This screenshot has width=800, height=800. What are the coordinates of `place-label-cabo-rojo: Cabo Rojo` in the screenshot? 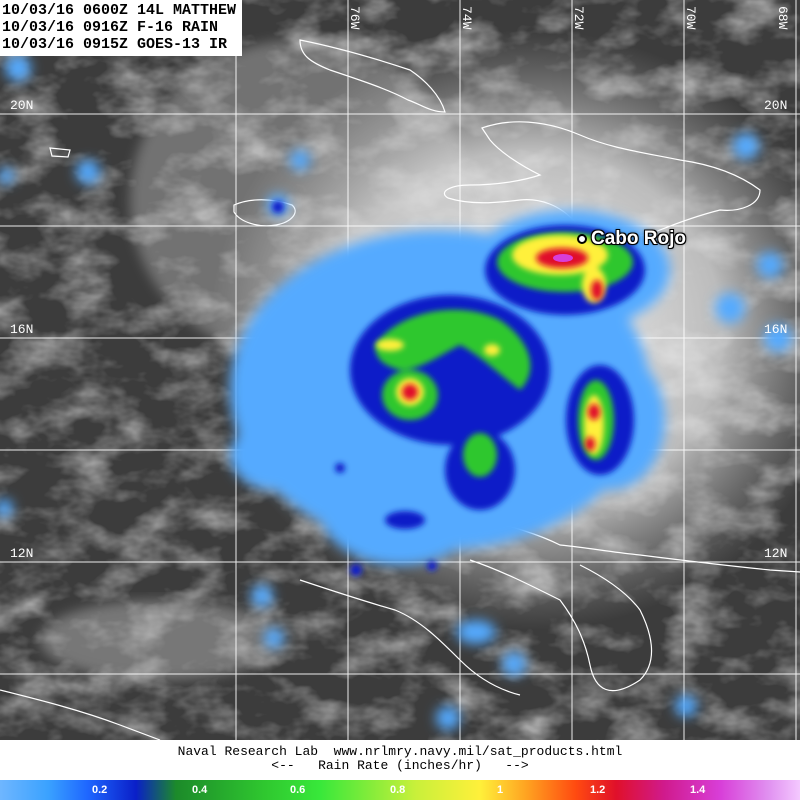 It's located at (638, 238).